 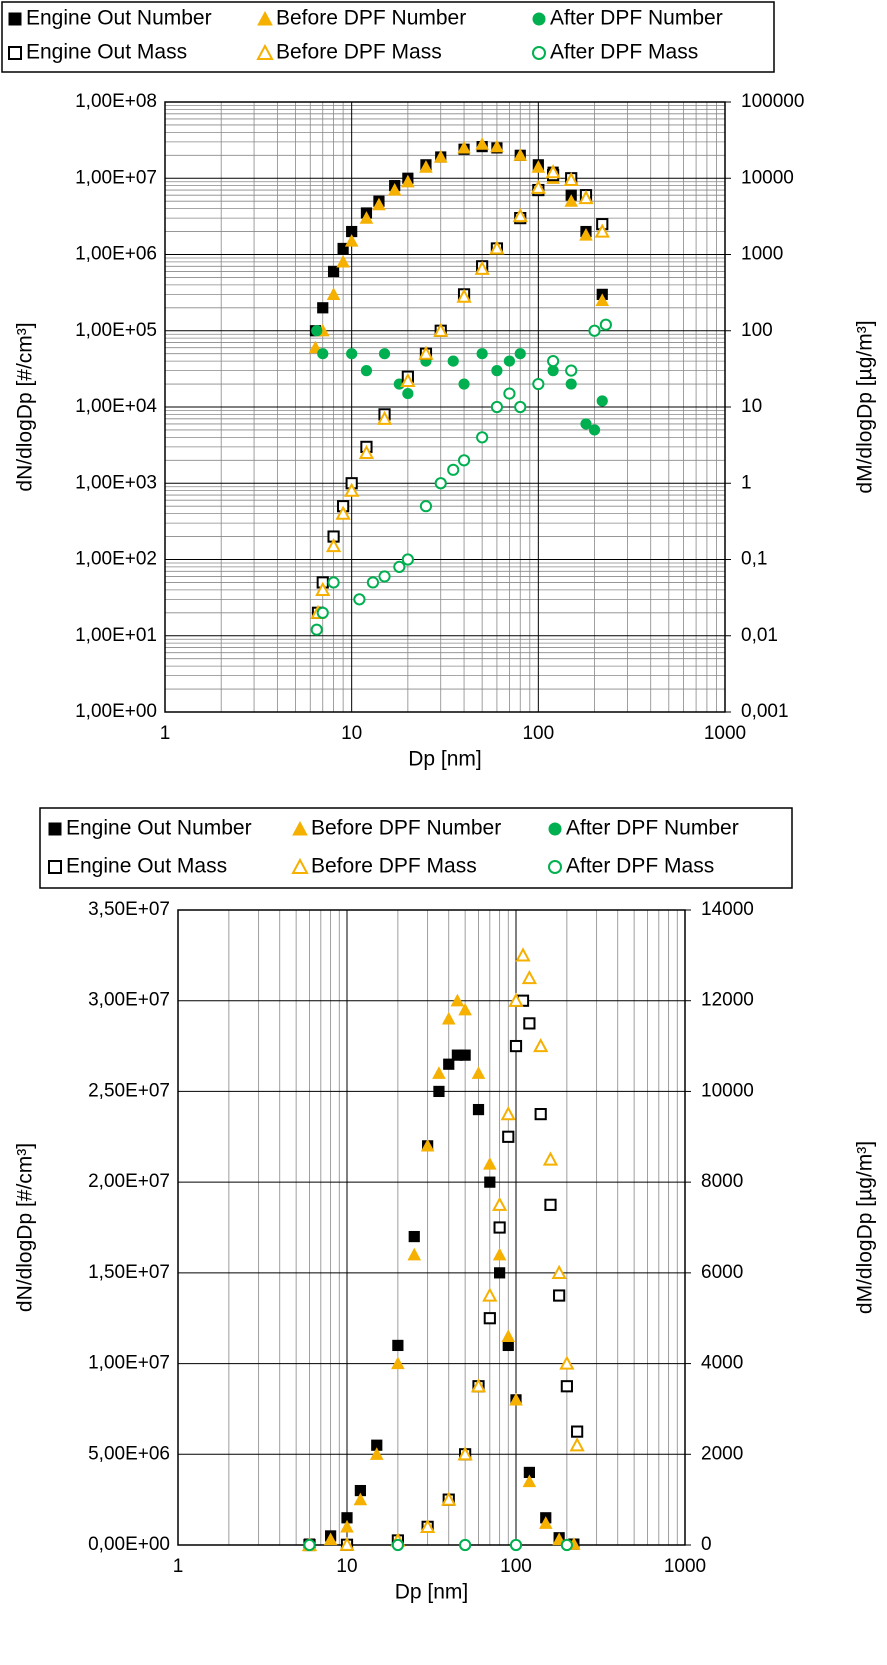 I want to click on y2-axis-title: dM/dlogDp [µg/m³], so click(x=865, y=406).